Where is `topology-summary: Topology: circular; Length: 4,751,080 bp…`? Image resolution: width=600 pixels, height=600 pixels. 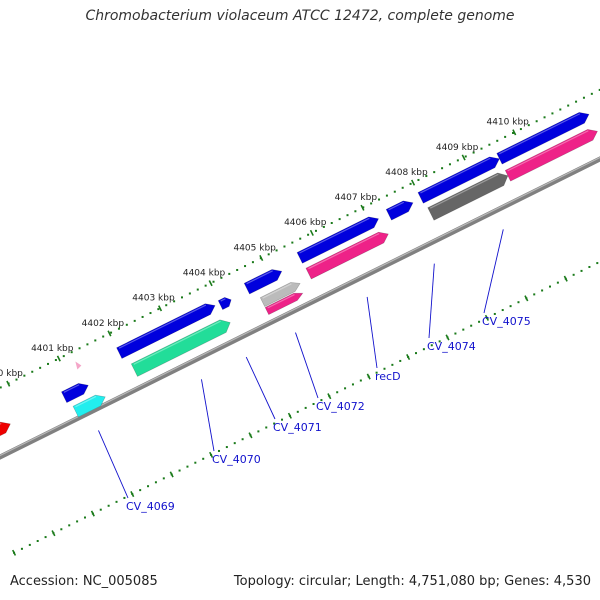
topology-summary: Topology: circular; Length: 4,751,080 bp… is located at coordinates (412, 581).